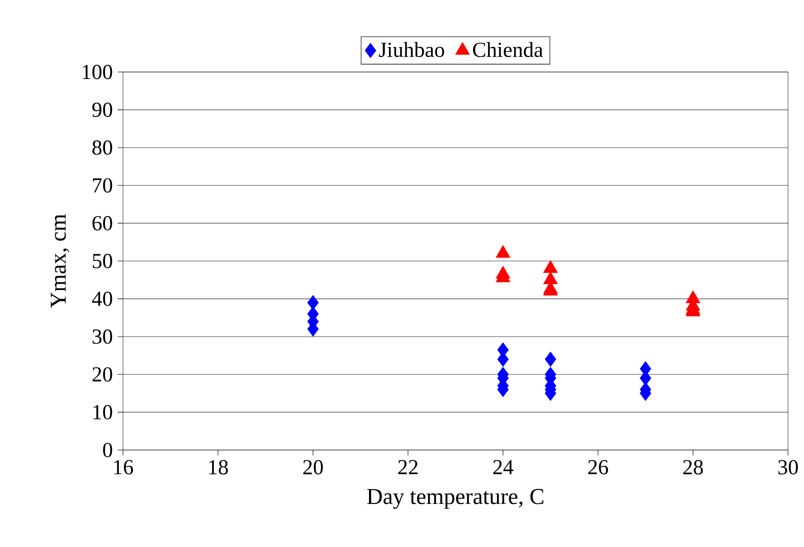 This screenshot has width=804, height=547. What do you see at coordinates (103, 412) in the screenshot?
I see `y-tick-label: 10` at bounding box center [103, 412].